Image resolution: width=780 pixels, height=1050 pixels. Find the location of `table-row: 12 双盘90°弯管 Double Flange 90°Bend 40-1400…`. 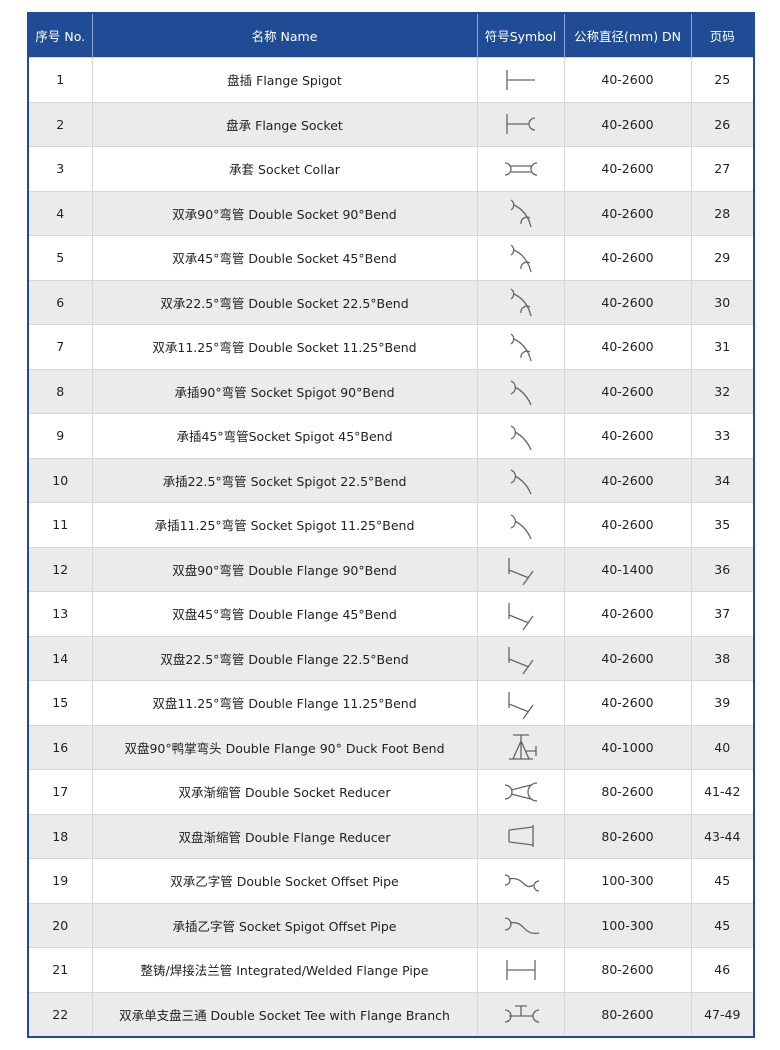

table-row: 12 双盘90°弯管 Double Flange 90°Bend 40-1400… is located at coordinates (391, 569).